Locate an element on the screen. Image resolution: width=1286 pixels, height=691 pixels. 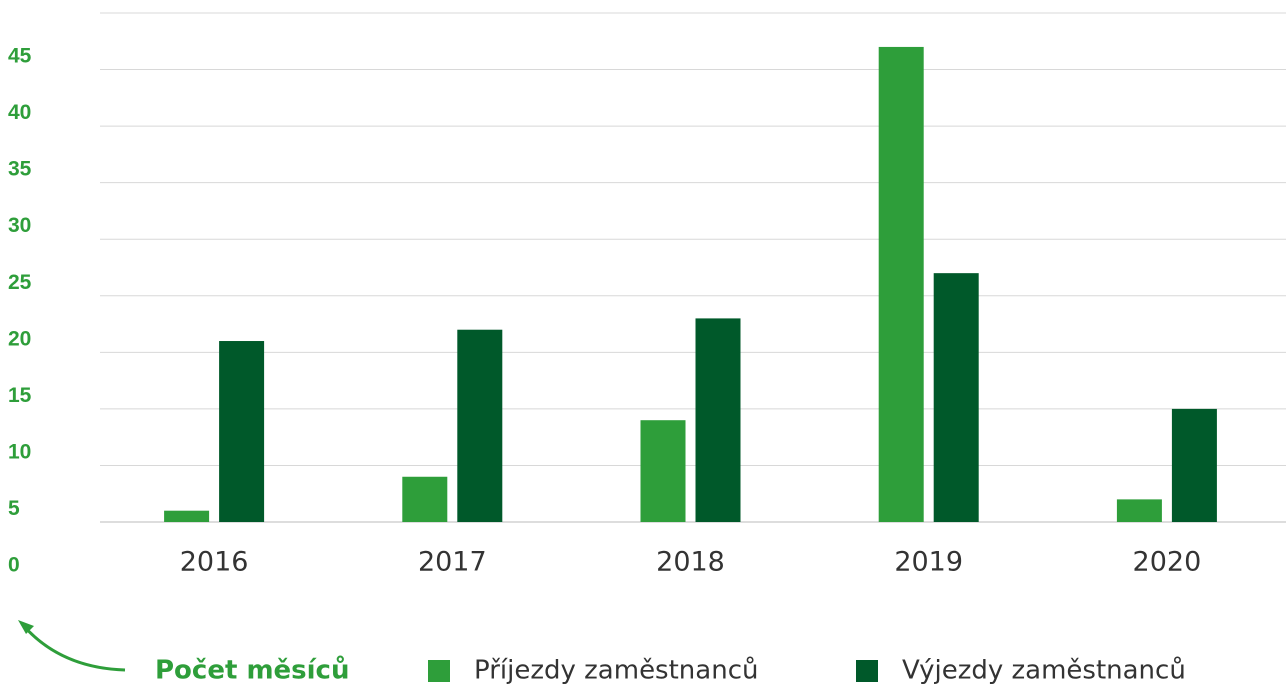
y-tick-label: 10 is located at coordinates (19, 451).